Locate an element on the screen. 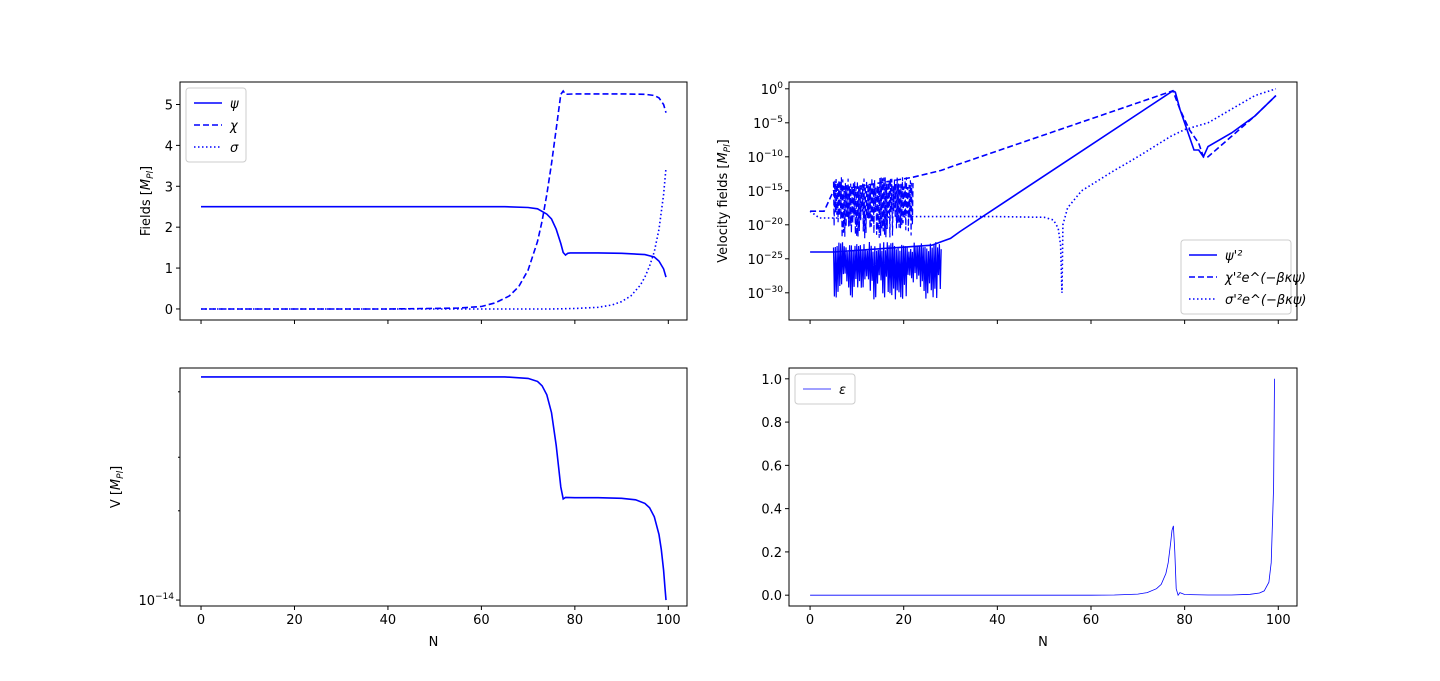  legend: ψχσ is located at coordinates (216, 125).